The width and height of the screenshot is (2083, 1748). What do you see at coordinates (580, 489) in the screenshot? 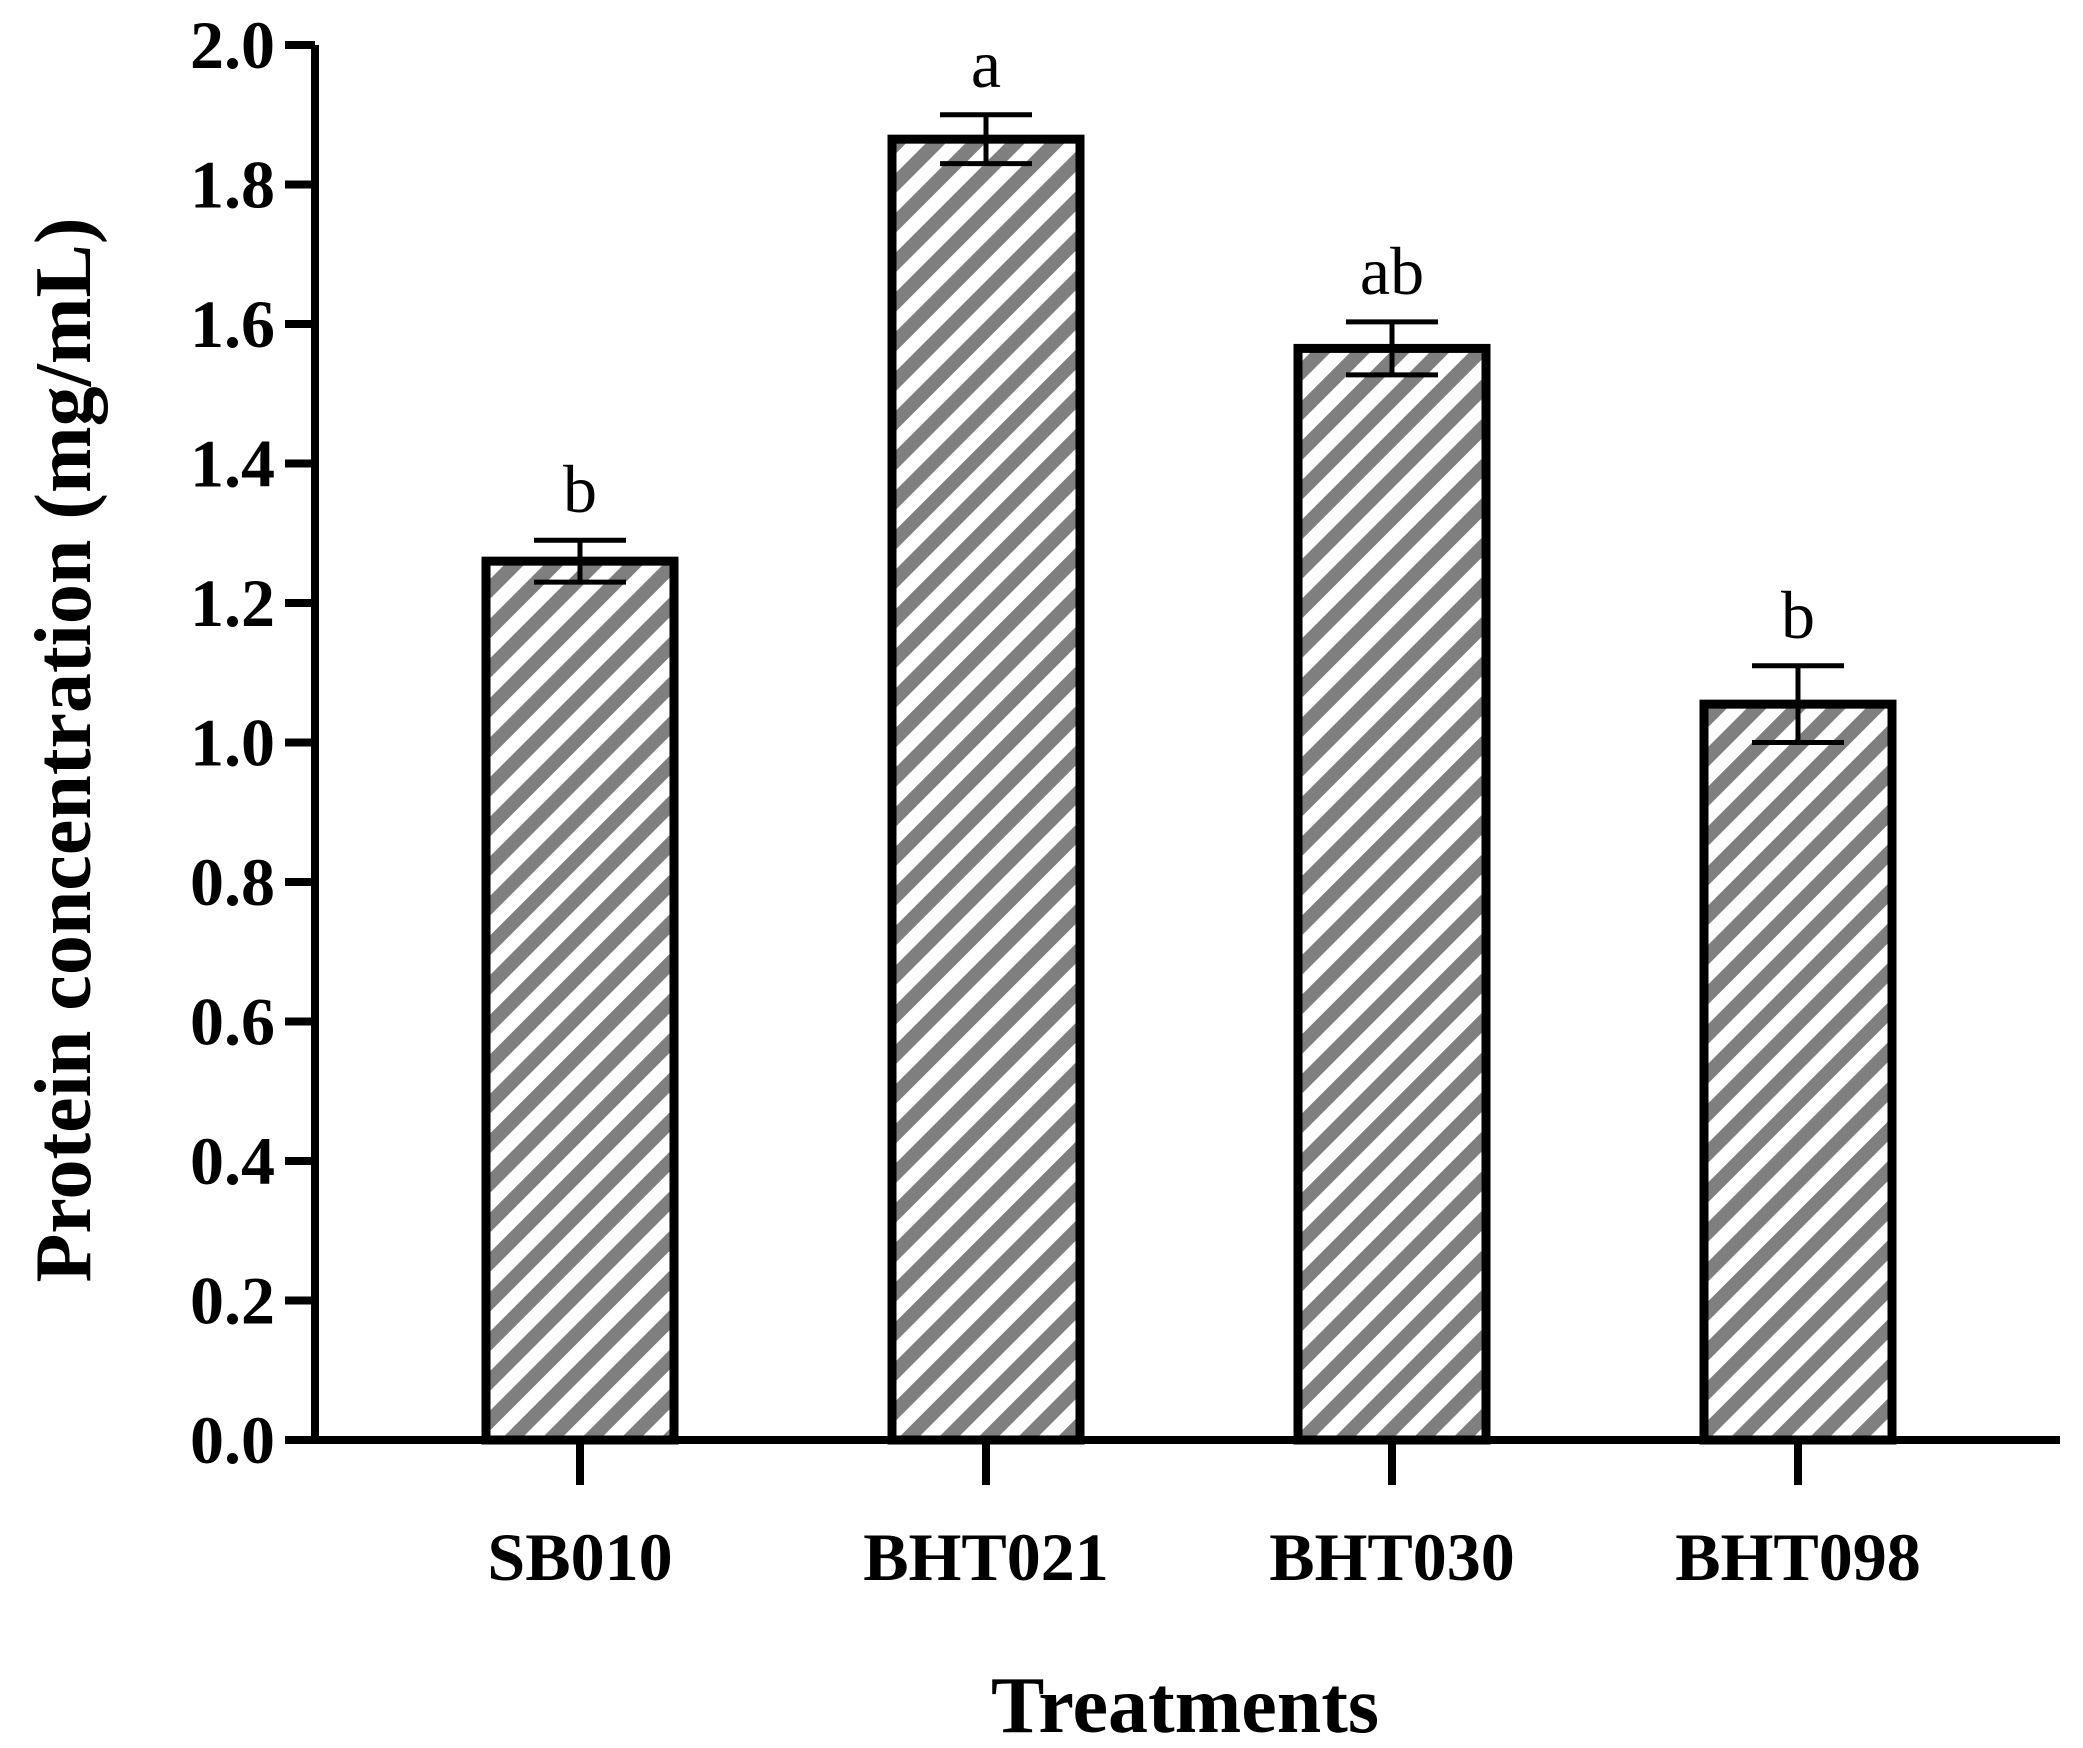
I see `significance-letter-sb010: b` at bounding box center [580, 489].